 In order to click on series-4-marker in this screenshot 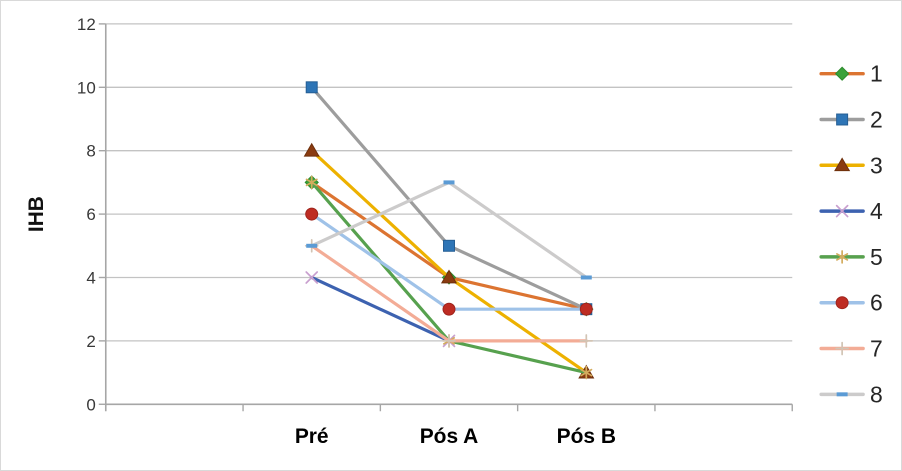, I will do `click(312, 277)`.